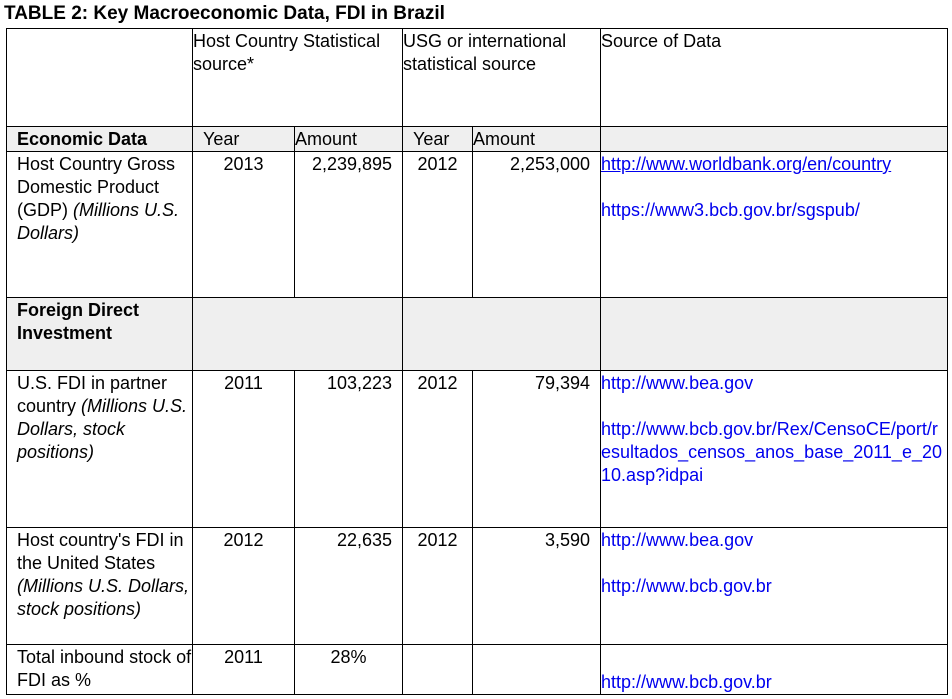 This screenshot has height=699, width=952. I want to click on subheader-usg-year: Year, so click(438, 139).